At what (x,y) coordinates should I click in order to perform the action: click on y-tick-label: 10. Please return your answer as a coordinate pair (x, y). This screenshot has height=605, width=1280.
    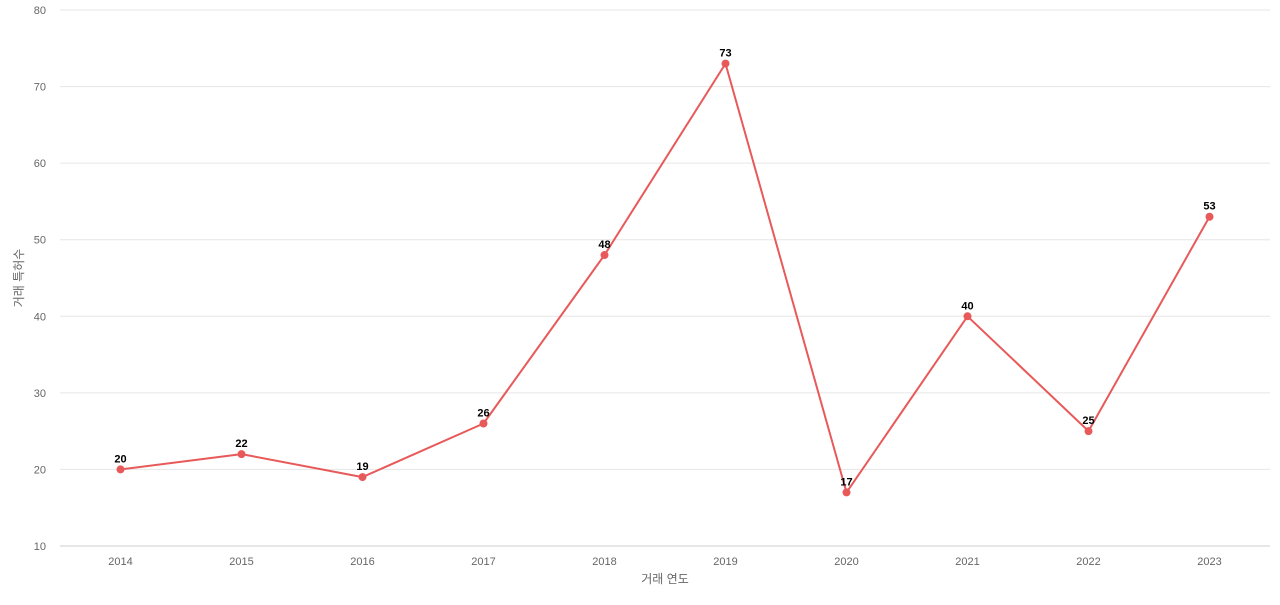
    Looking at the image, I should click on (40, 547).